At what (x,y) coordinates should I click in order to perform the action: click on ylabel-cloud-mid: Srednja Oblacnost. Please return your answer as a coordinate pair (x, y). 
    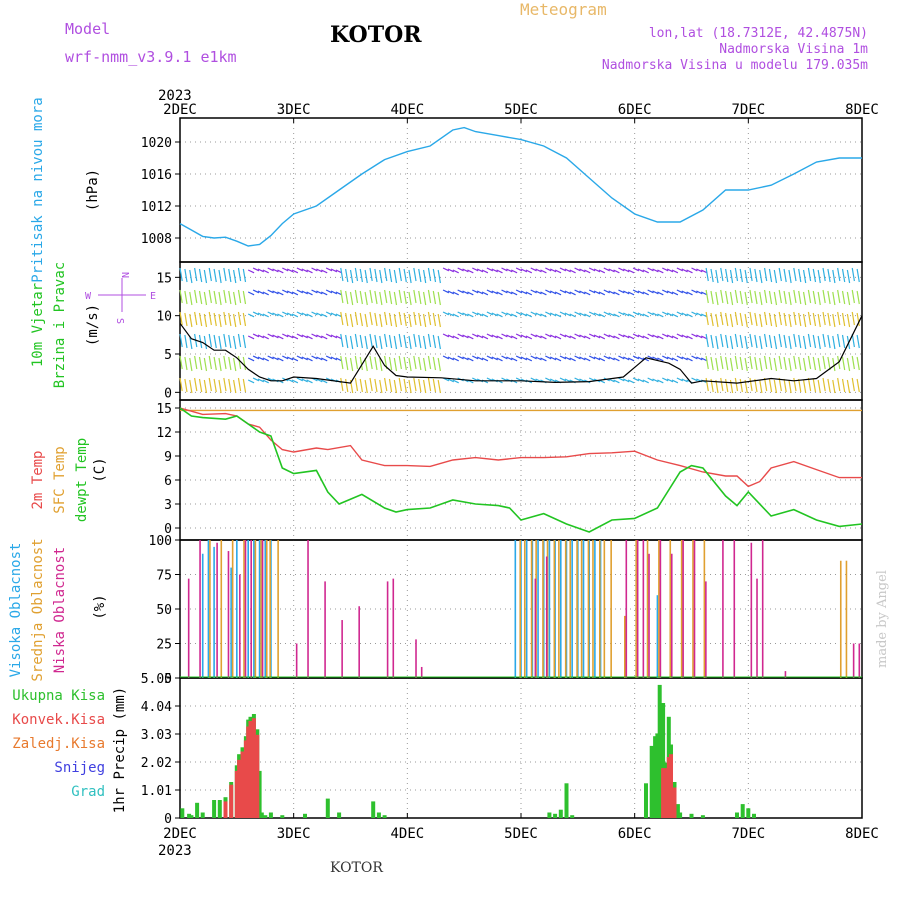
    Looking at the image, I should click on (38, 609).